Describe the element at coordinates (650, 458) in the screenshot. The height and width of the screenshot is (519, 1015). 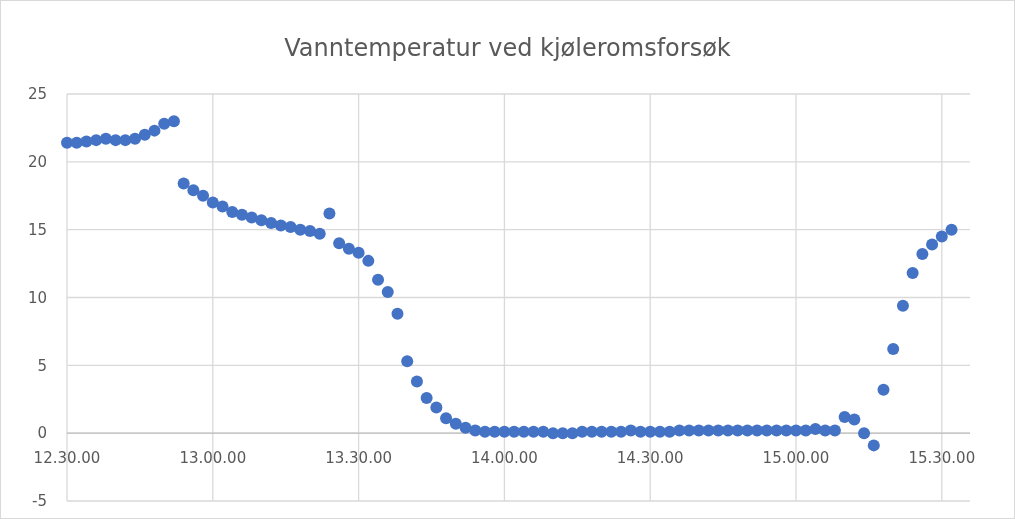
I see `x-tick-label: 14.30.00` at that location.